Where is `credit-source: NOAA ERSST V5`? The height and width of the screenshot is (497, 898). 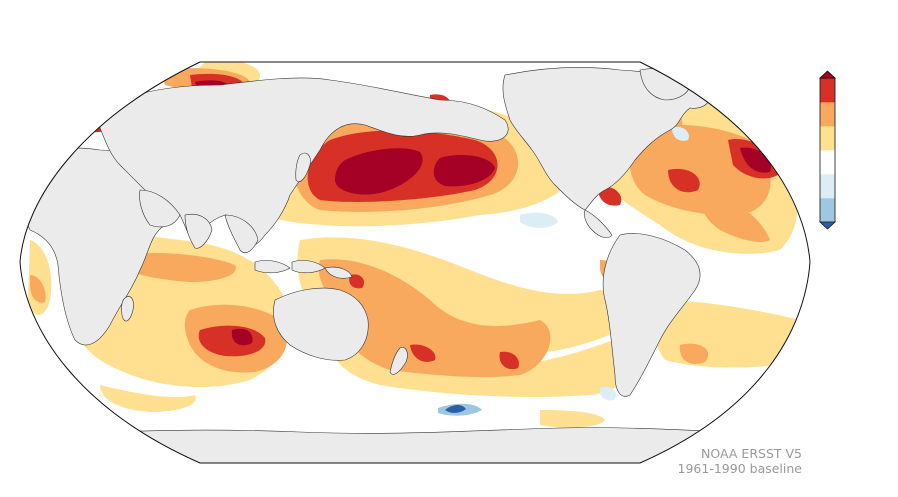
credit-source: NOAA ERSST V5 is located at coordinates (751, 453).